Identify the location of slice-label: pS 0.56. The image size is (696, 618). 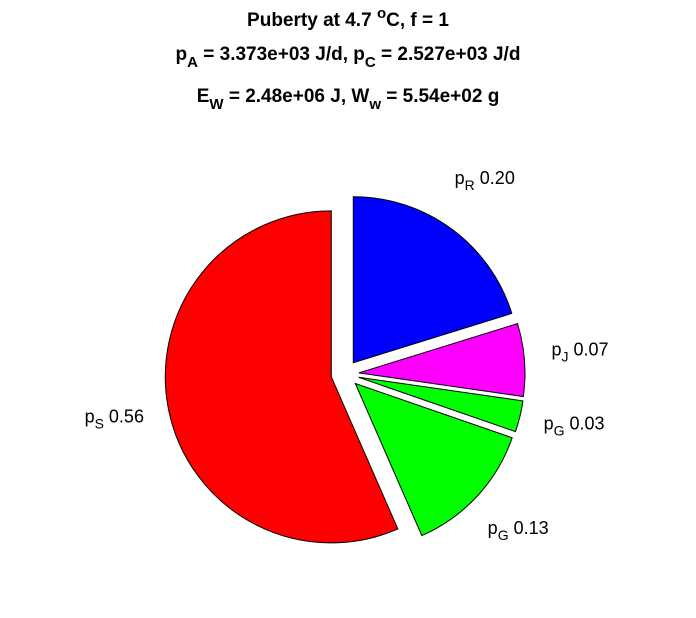
(114, 418).